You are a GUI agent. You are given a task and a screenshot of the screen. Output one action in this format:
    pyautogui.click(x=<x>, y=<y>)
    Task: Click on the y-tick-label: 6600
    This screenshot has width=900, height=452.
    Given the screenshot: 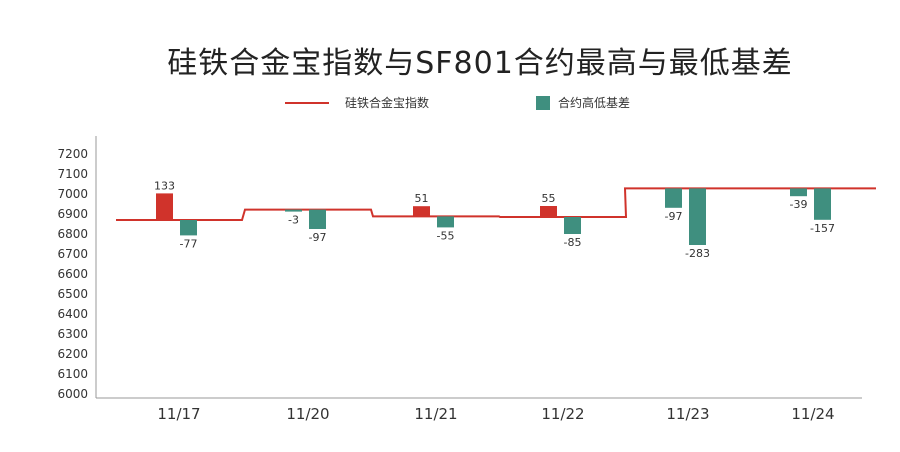 What is the action you would take?
    pyautogui.click(x=72, y=274)
    